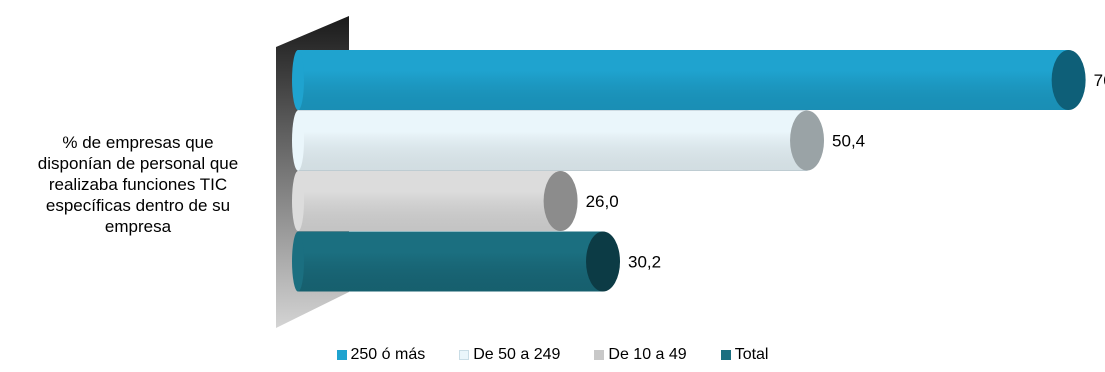 Image resolution: width=1105 pixels, height=372 pixels. I want to click on bar-shading-total, so click(451, 261).